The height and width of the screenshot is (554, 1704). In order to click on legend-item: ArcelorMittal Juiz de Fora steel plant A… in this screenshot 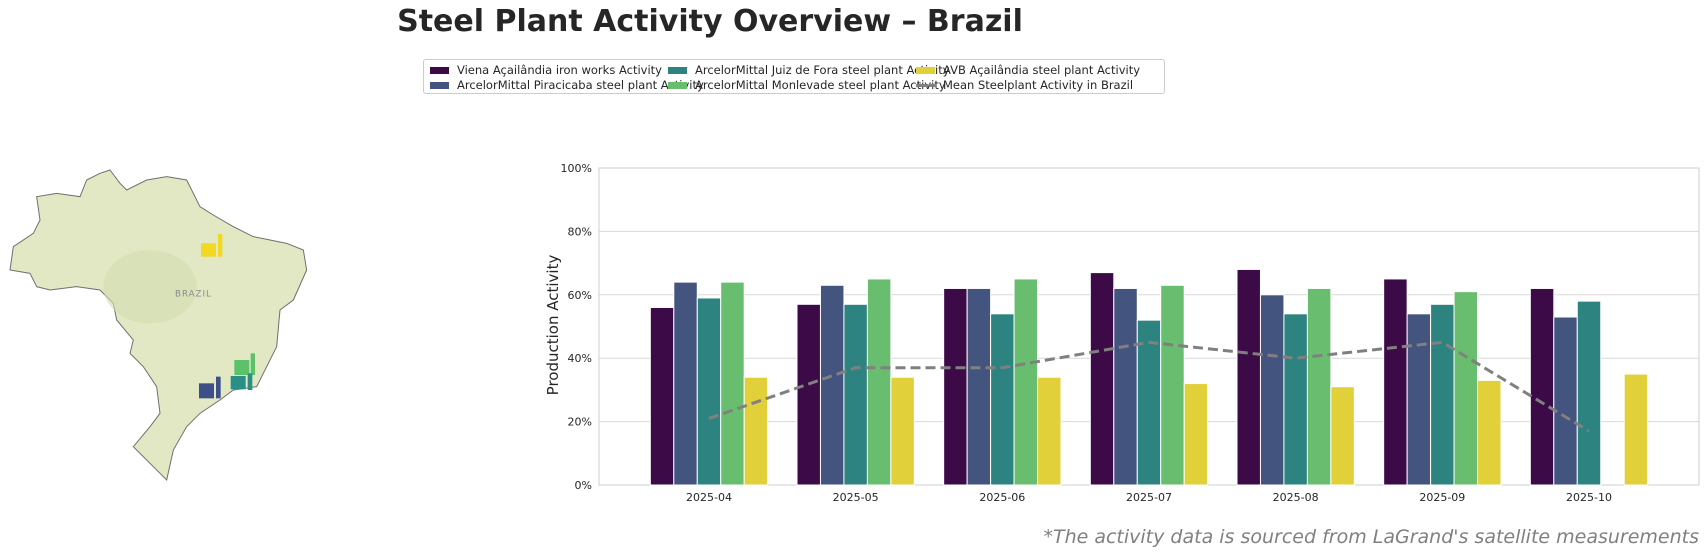, I will do `click(809, 70)`.